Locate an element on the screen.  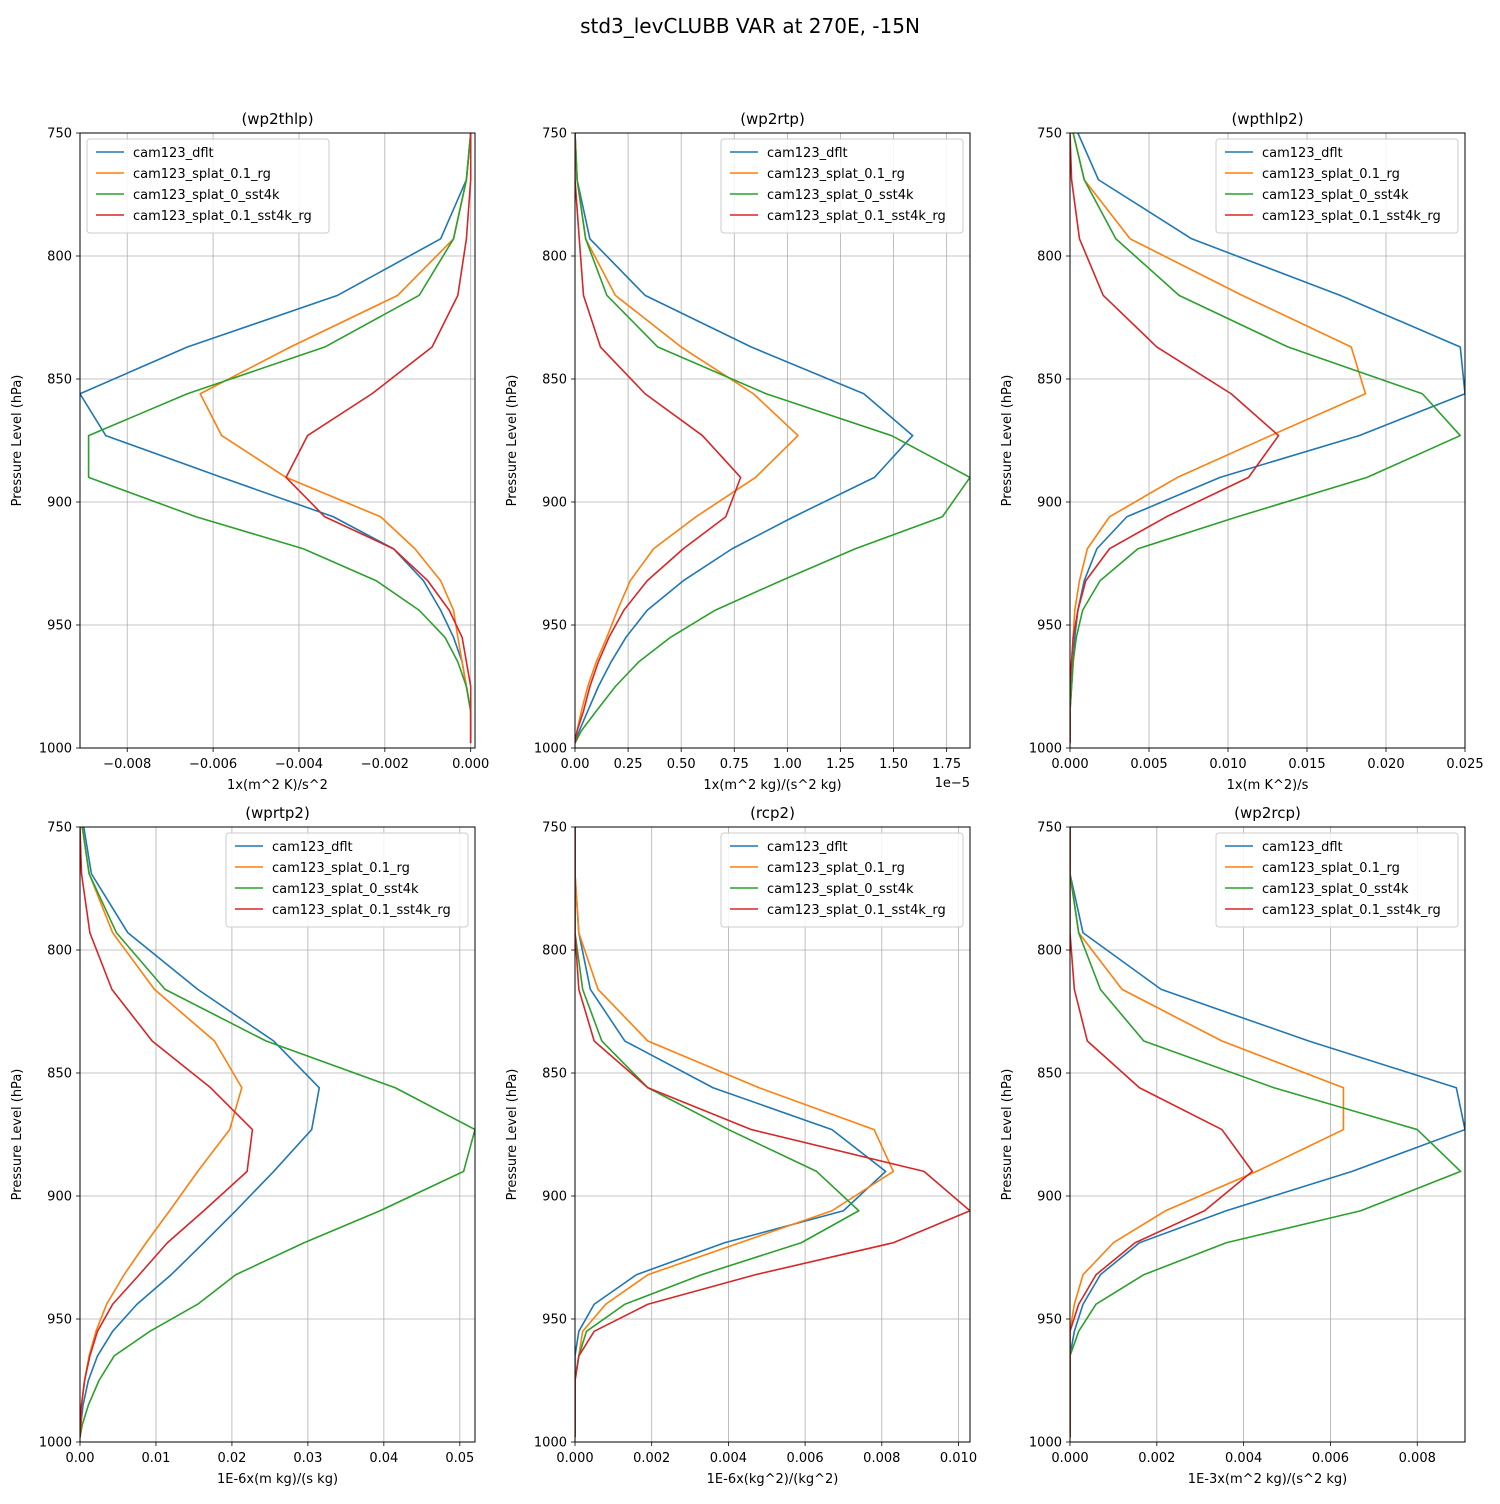
series-line-cam123_dflt is located at coordinates (744, 438).